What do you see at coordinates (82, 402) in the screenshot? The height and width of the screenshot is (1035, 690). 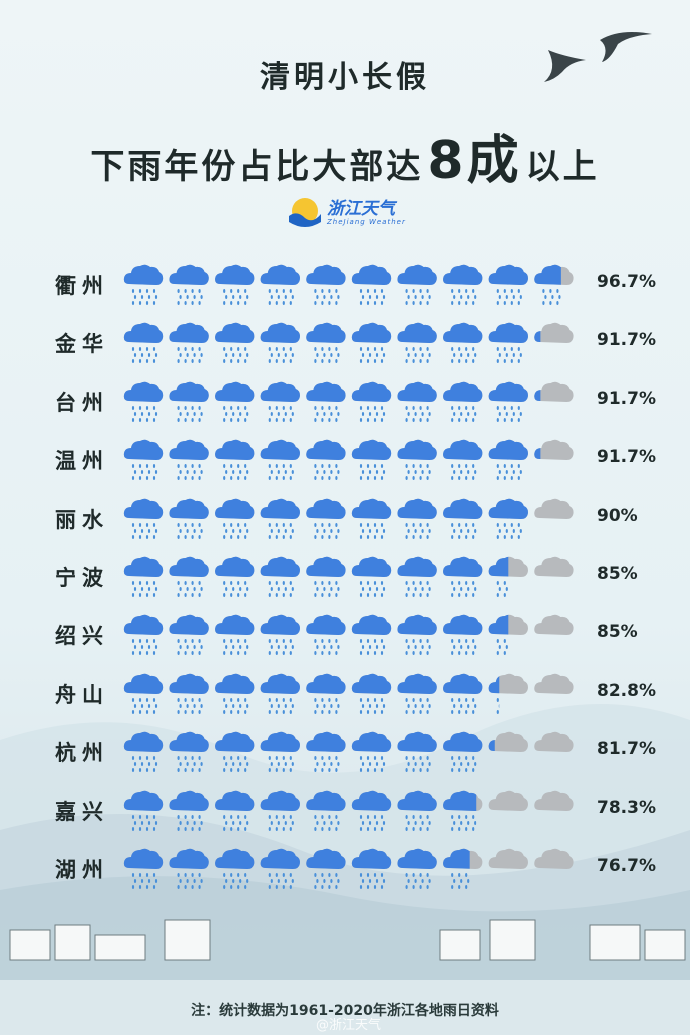 I see `city-label: 台州` at bounding box center [82, 402].